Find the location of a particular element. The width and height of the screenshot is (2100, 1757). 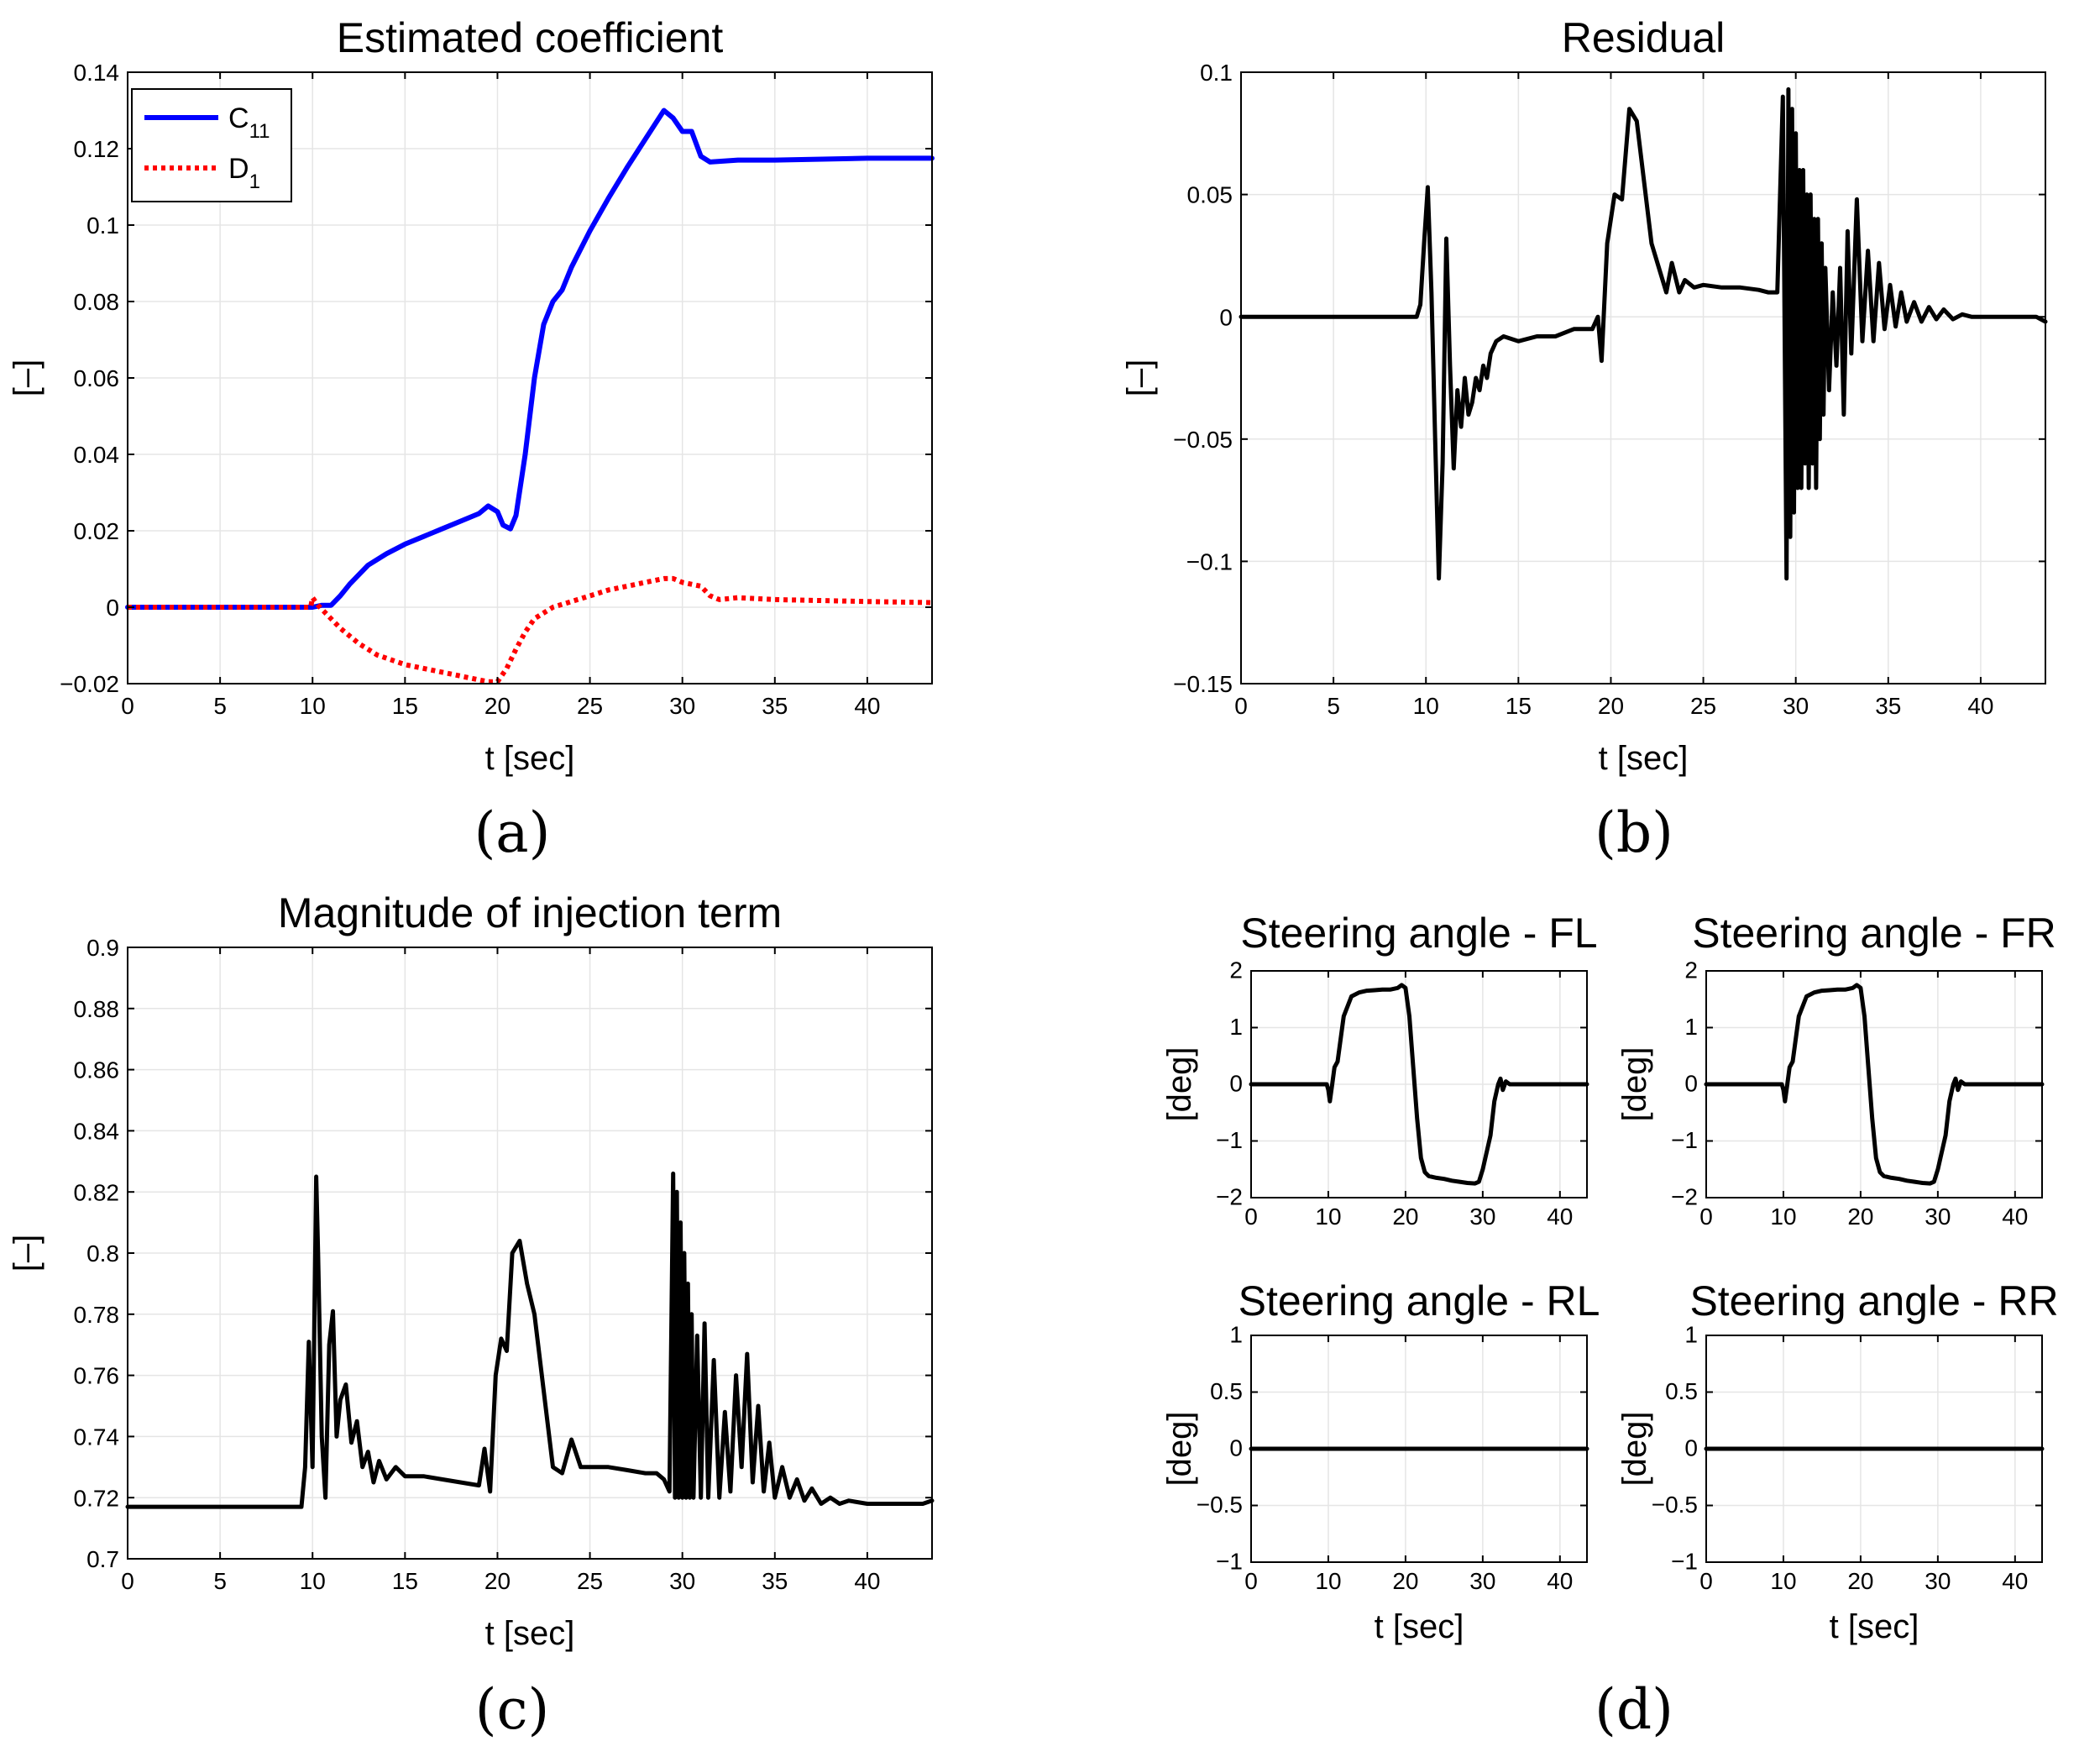

panel-label-c: (c) is located at coordinates (512, 1709).